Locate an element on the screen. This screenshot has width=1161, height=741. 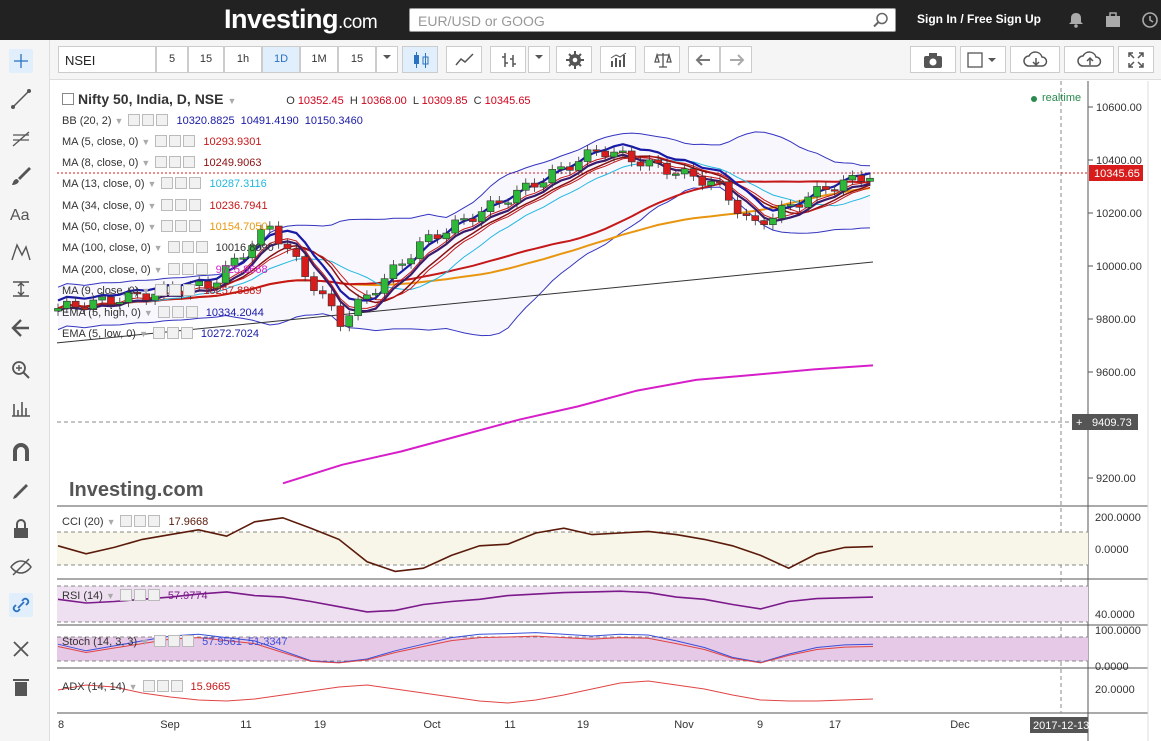
indicator-legend: EMA (5, high, 0) ▼ 10334.2044 is located at coordinates (163, 312).